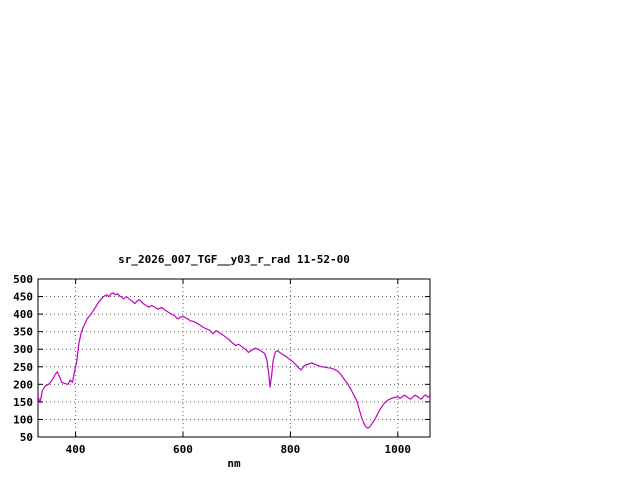 This screenshot has height=480, width=640. What do you see at coordinates (23, 279) in the screenshot?
I see `y-tick-label: 500` at bounding box center [23, 279].